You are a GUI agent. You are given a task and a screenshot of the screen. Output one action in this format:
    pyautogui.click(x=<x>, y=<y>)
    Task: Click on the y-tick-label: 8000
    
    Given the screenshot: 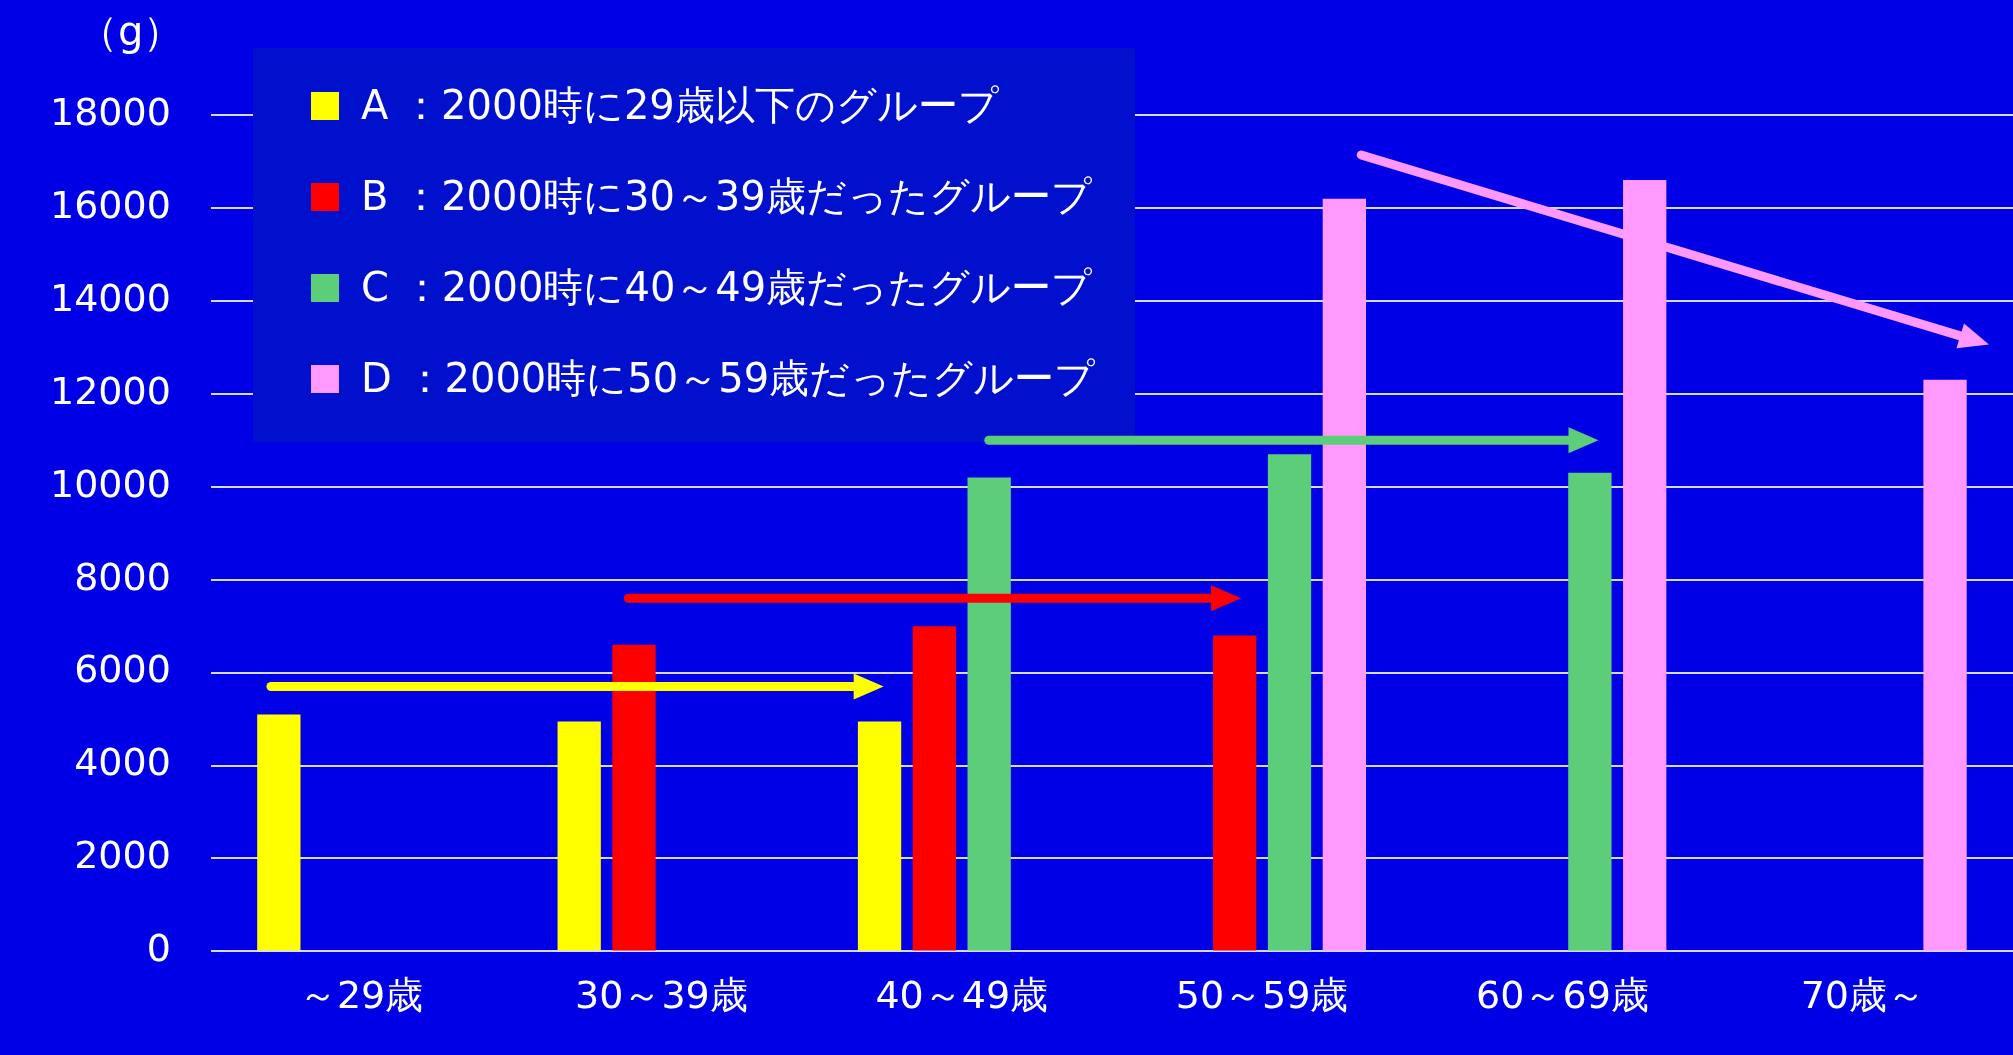 What is the action you would take?
    pyautogui.click(x=122, y=576)
    